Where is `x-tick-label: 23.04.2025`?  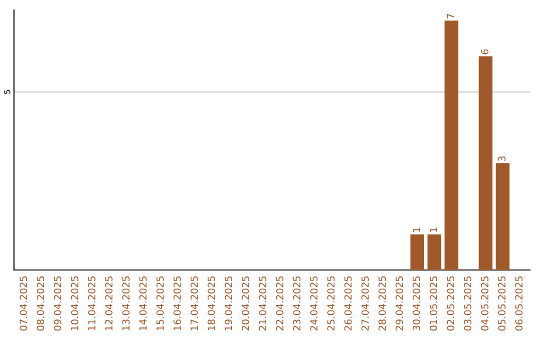
x-tick-label: 23.04.2025 is located at coordinates (296, 303).